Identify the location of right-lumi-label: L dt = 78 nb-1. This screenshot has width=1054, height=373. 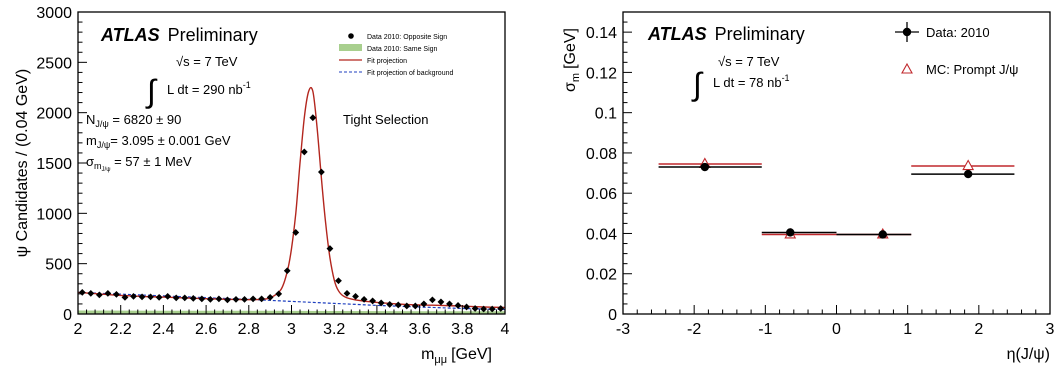
(751, 81).